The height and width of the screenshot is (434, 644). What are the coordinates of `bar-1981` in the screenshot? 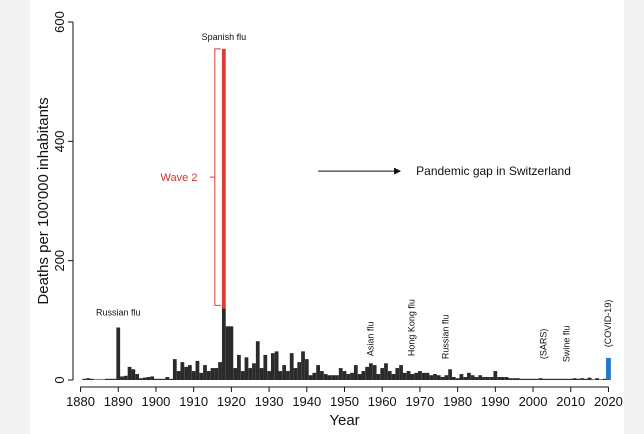 It's located at (461, 377).